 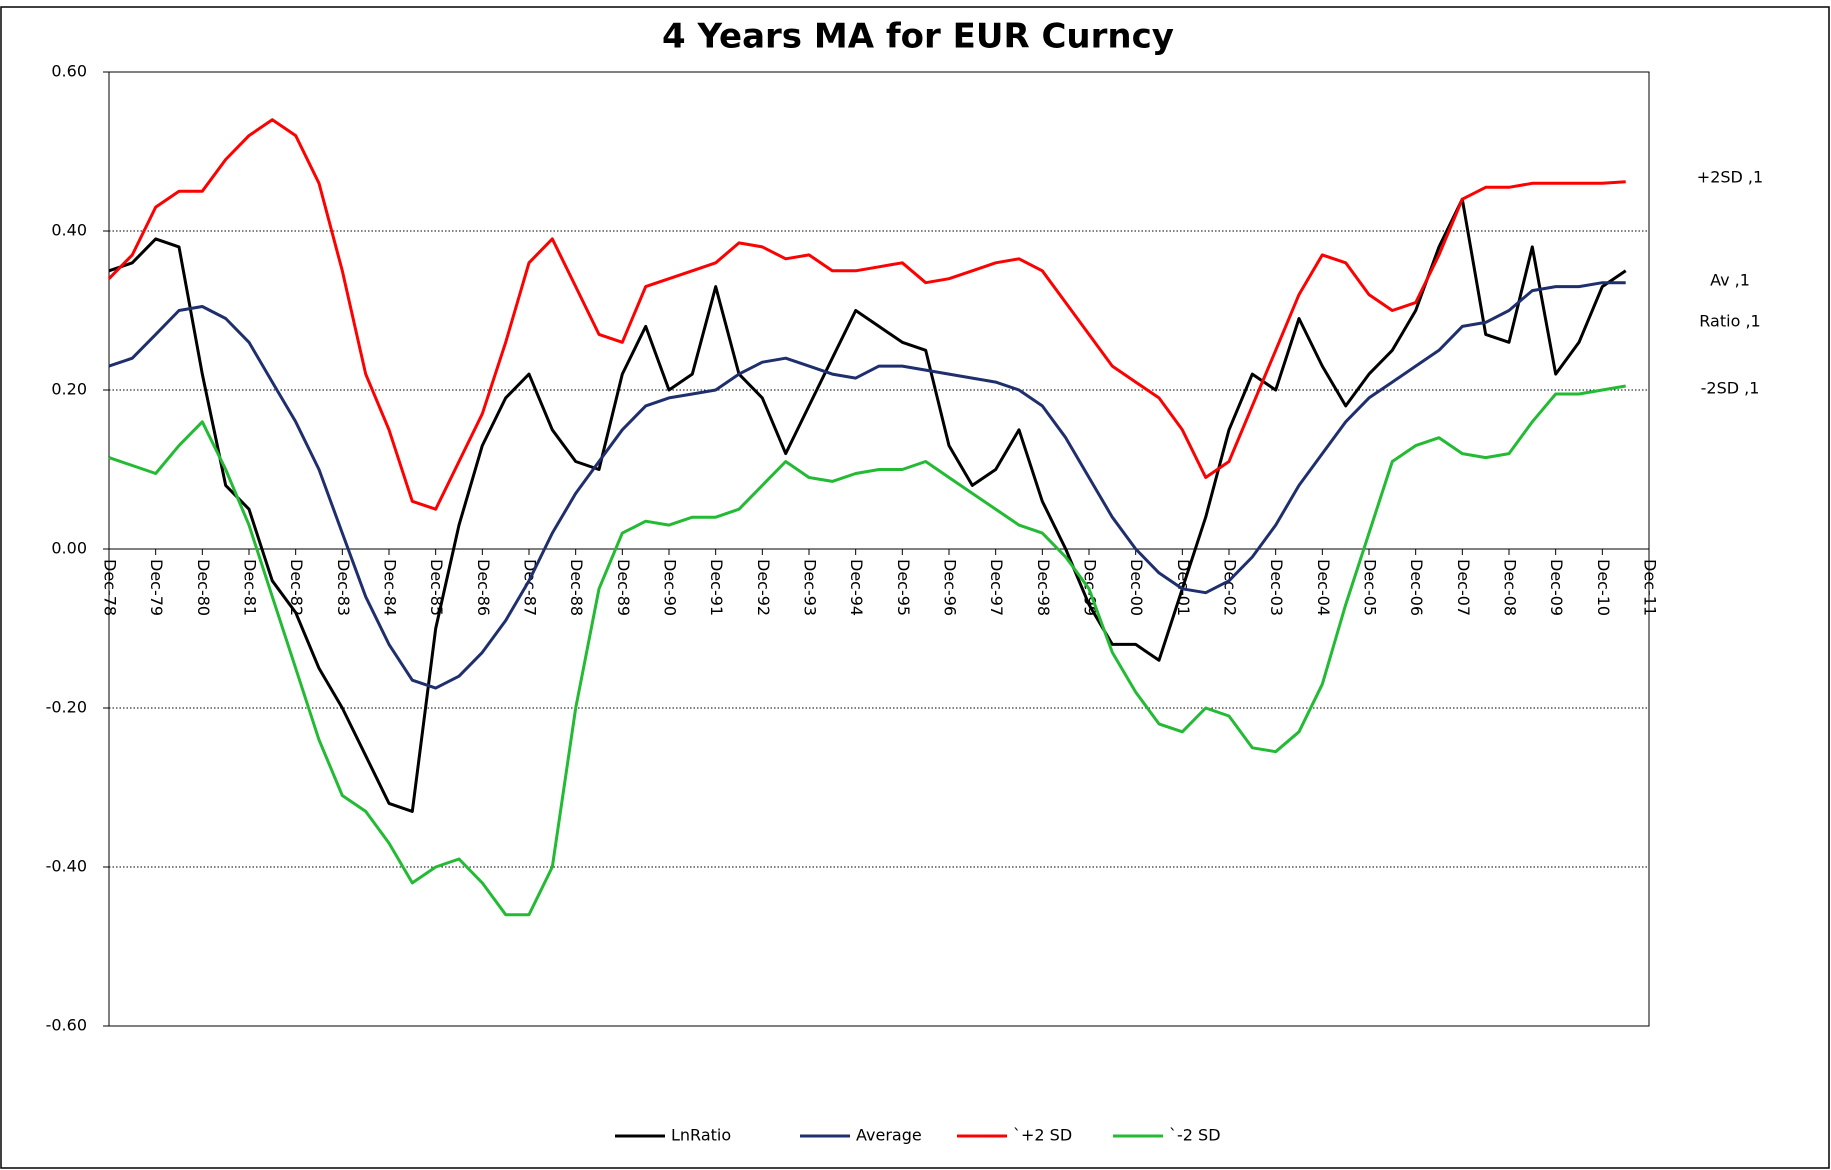 What do you see at coordinates (918, 37) in the screenshot?
I see `chart-title: 4 Years MA for EUR Curncy` at bounding box center [918, 37].